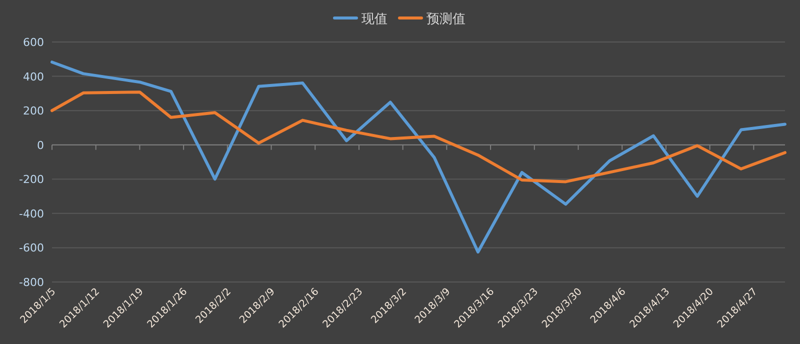  Describe the element at coordinates (375, 19) in the screenshot. I see `legend-label: 现值` at that location.